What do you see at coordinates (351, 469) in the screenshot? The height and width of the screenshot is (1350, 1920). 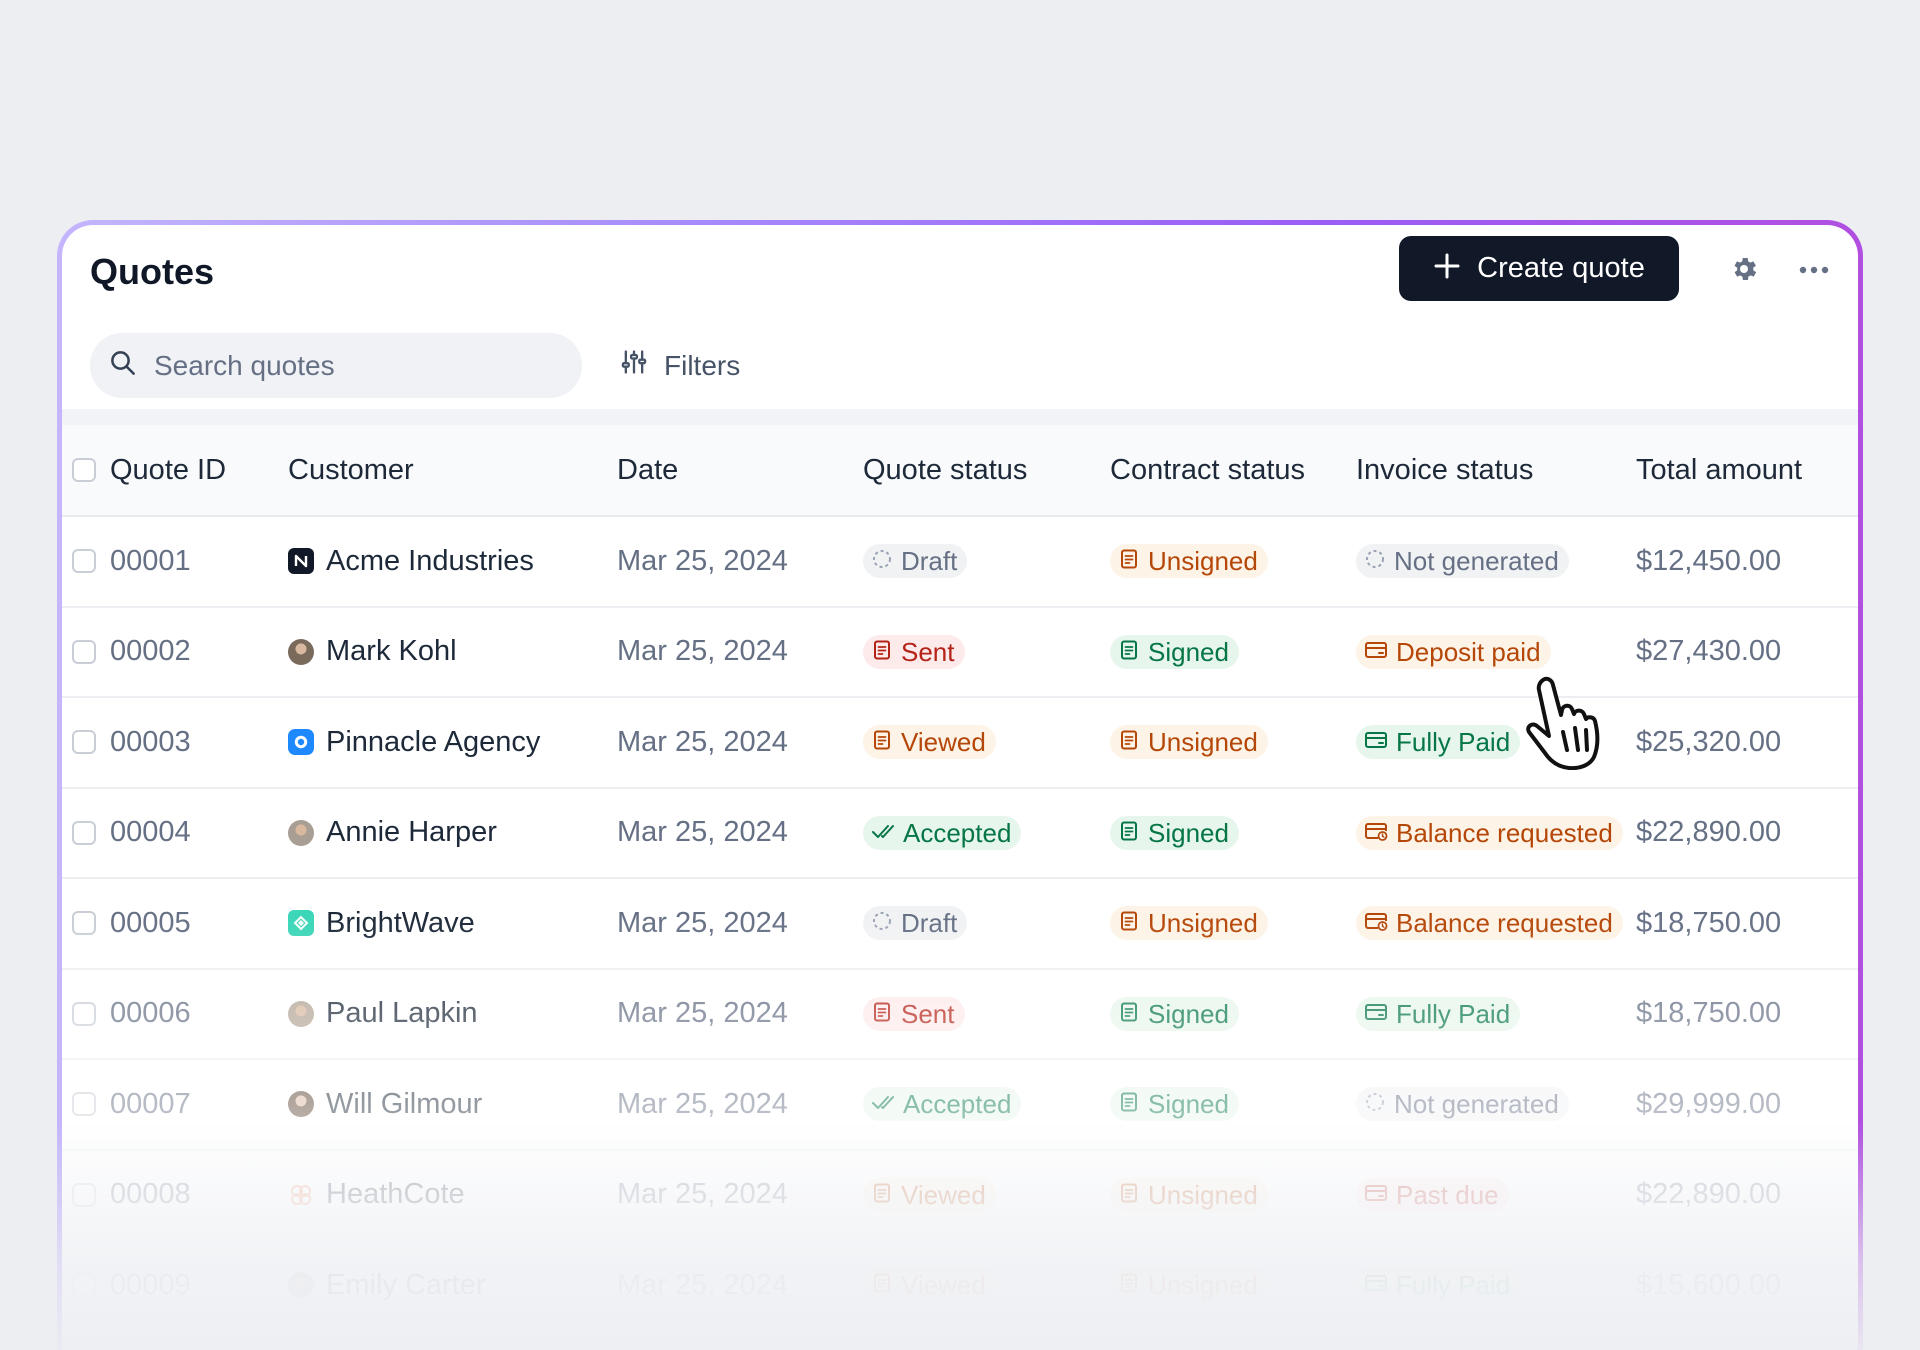 I see `column-header-customer: Customer` at bounding box center [351, 469].